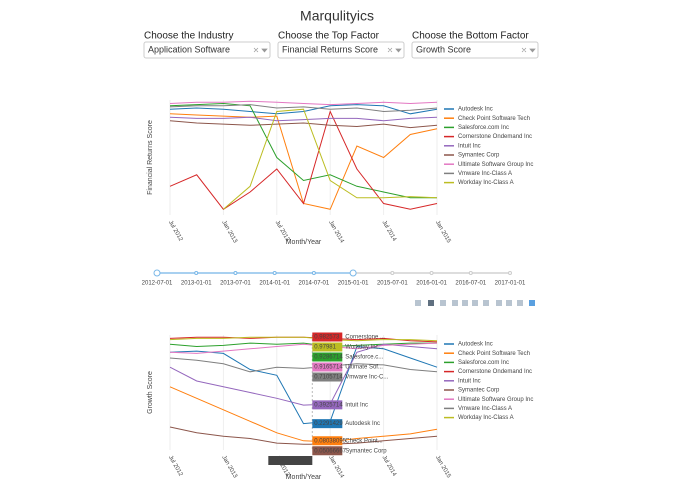  Describe the element at coordinates (392, 284) in the screenshot. I see `slider-label: 2015-07-01` at that location.